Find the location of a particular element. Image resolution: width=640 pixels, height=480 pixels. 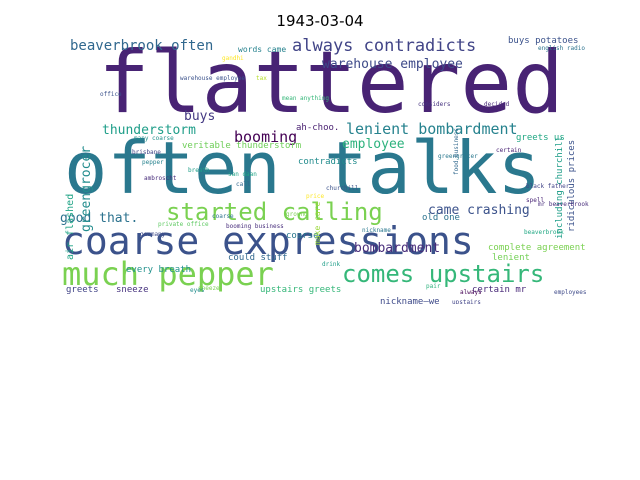

word-small: ambroscht is located at coordinates (160, 178).